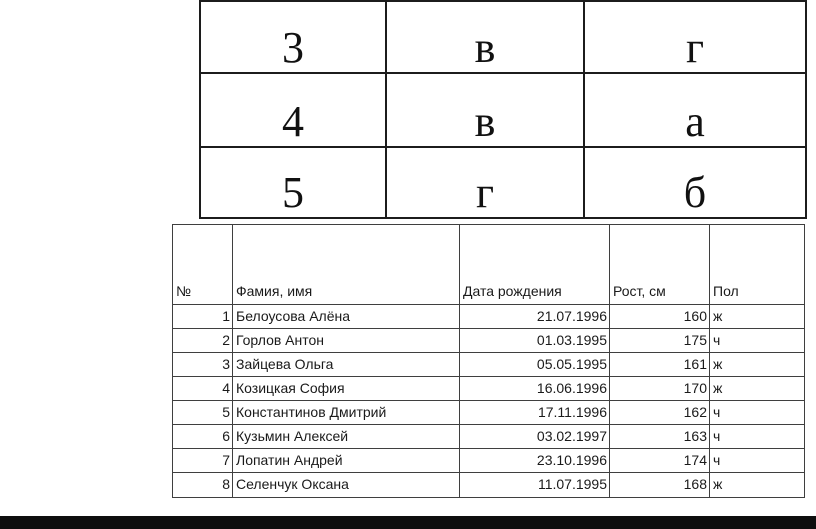 This screenshot has height=529, width=816. I want to click on header-height: Рост, см, so click(660, 265).